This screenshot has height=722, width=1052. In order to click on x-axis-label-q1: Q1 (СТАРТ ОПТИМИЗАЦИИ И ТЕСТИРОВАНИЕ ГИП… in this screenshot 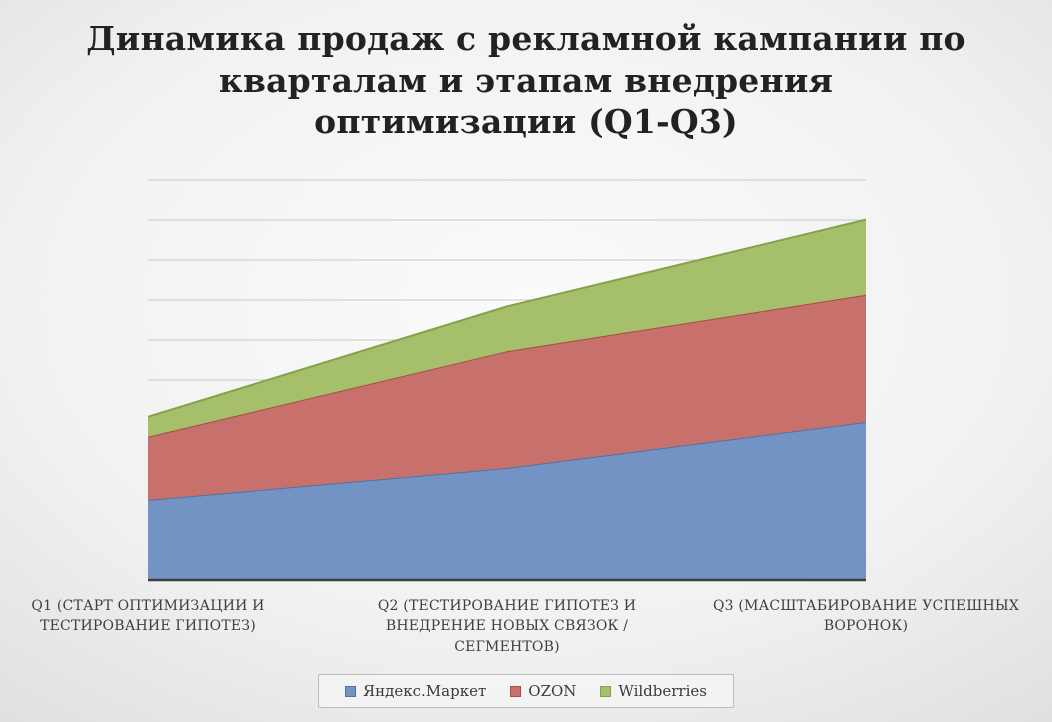, I will do `click(148, 616)`.